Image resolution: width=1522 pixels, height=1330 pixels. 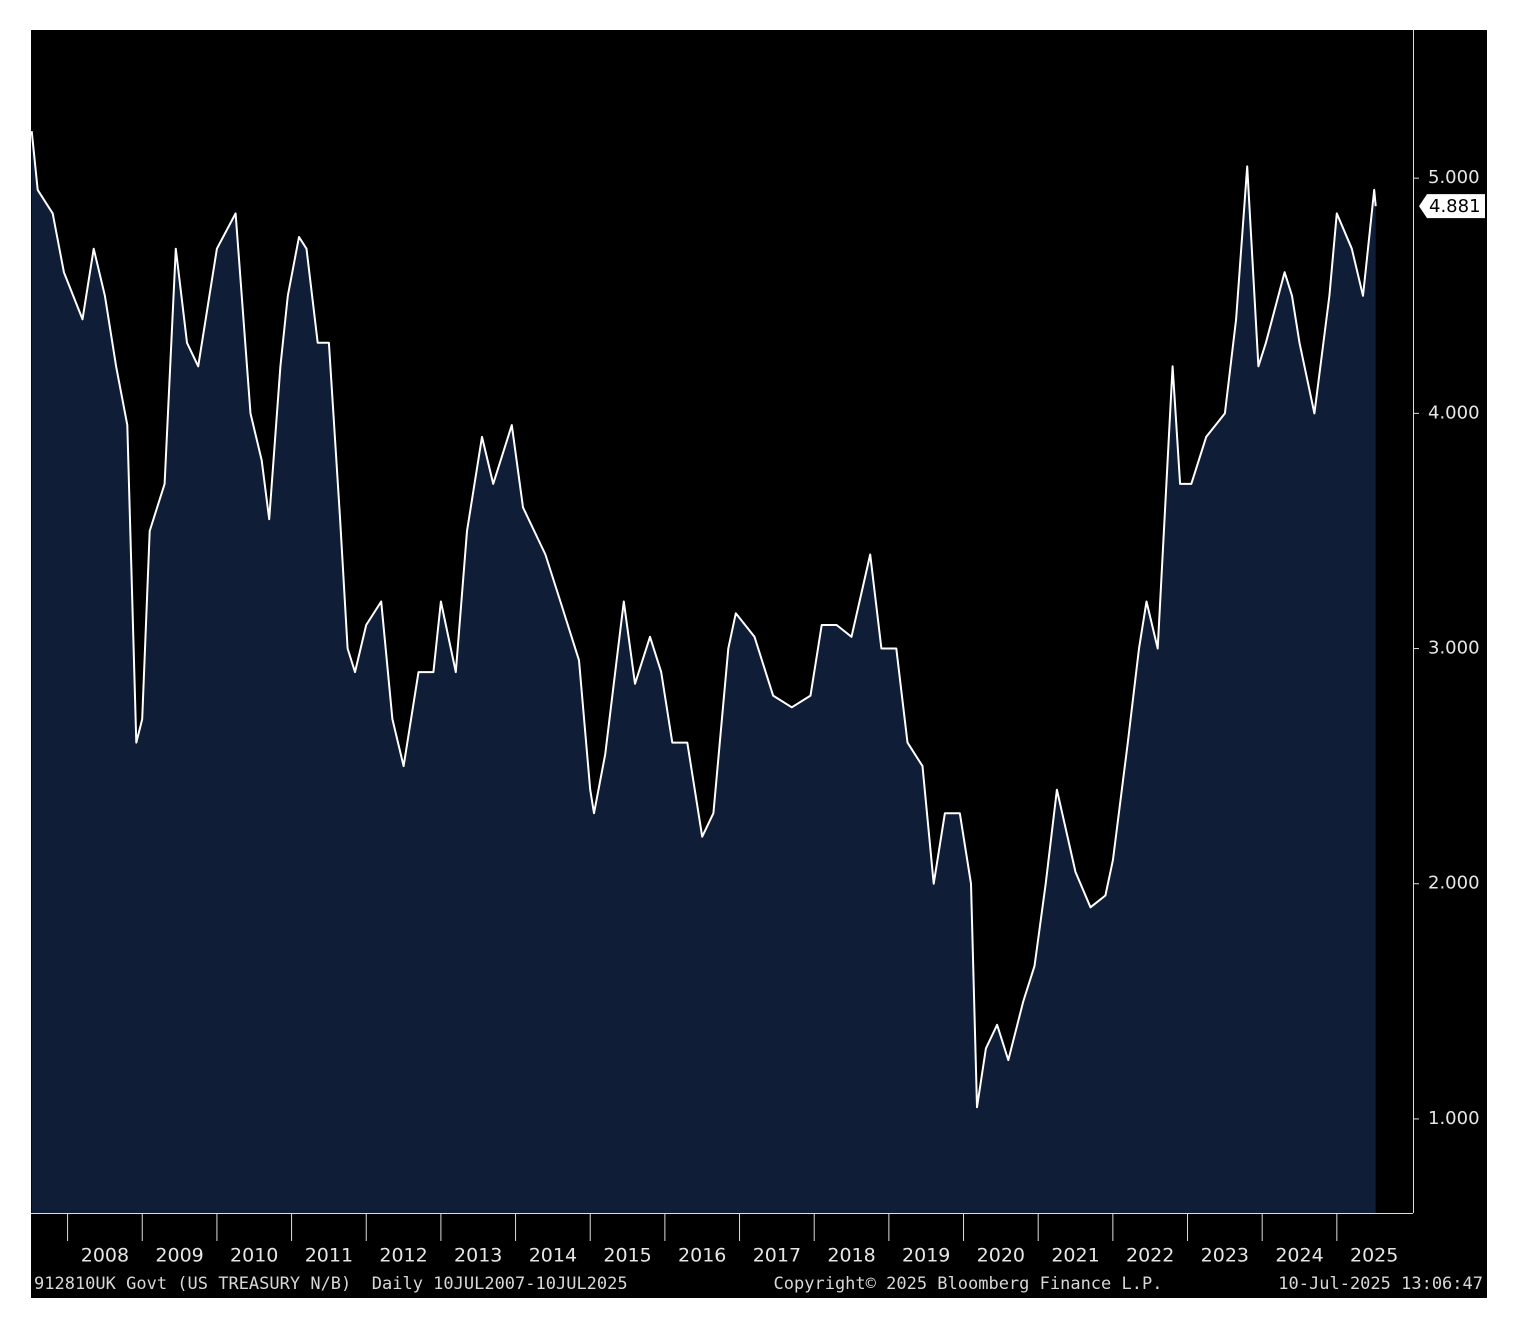 I want to click on footer-center: Copyright© 2025 Bloomberg Finance L.P., so click(x=968, y=1284).